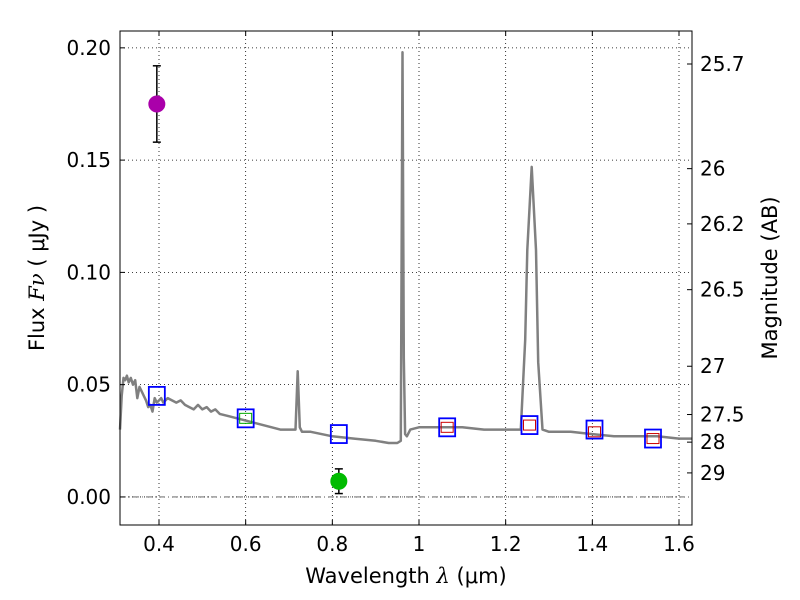 The width and height of the screenshot is (800, 600). What do you see at coordinates (722, 290) in the screenshot?
I see `right-tick-label: 26.5` at bounding box center [722, 290].